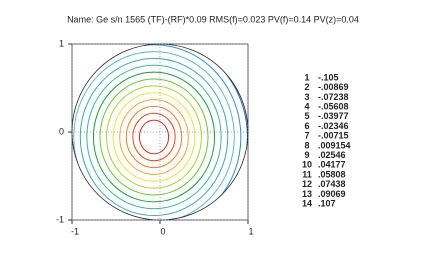  Describe the element at coordinates (332, 155) in the screenshot. I see `legend-value: .02546` at that location.